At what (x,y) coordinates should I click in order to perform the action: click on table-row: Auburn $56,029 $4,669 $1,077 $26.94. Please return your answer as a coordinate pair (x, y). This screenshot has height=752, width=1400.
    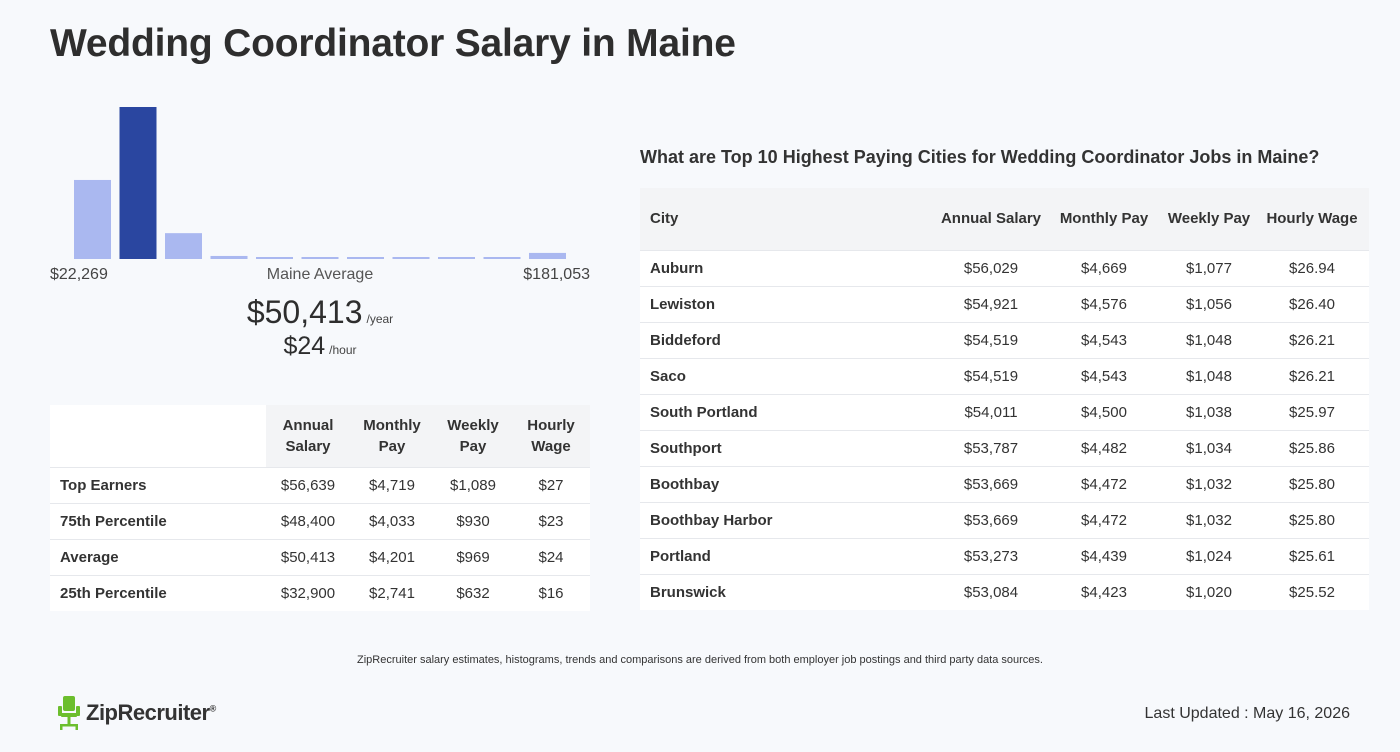
    Looking at the image, I should click on (1004, 267).